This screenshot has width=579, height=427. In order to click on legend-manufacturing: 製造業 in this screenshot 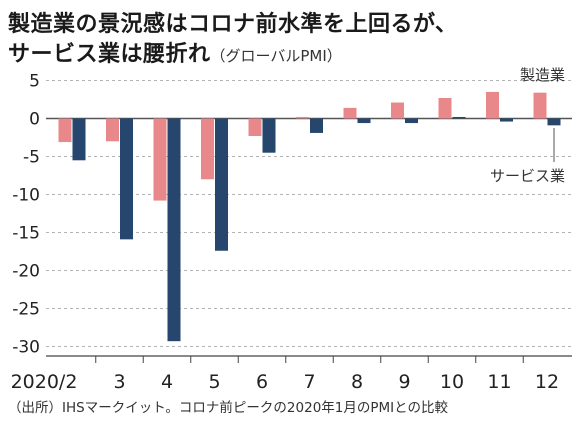, I will do `click(542, 75)`.